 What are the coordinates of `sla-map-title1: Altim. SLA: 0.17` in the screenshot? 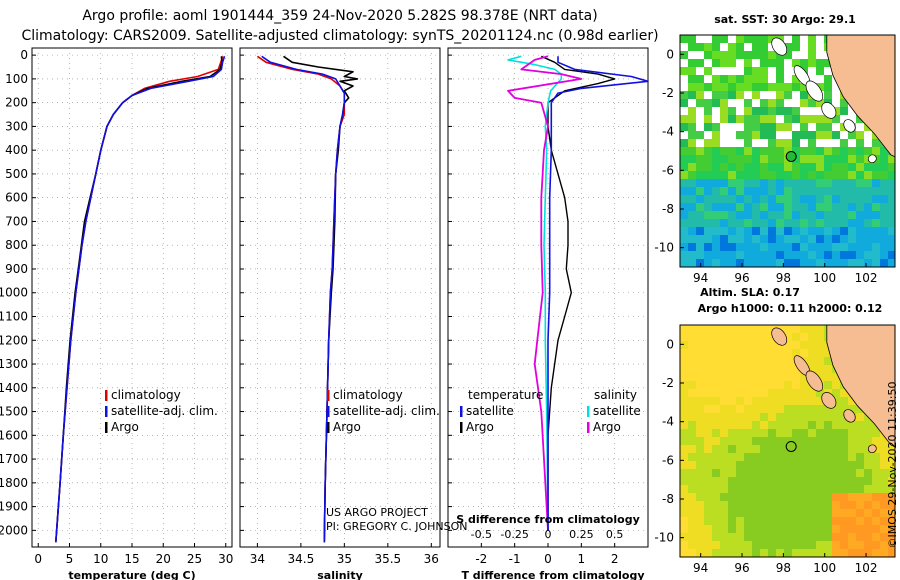 It's located at (750, 292).